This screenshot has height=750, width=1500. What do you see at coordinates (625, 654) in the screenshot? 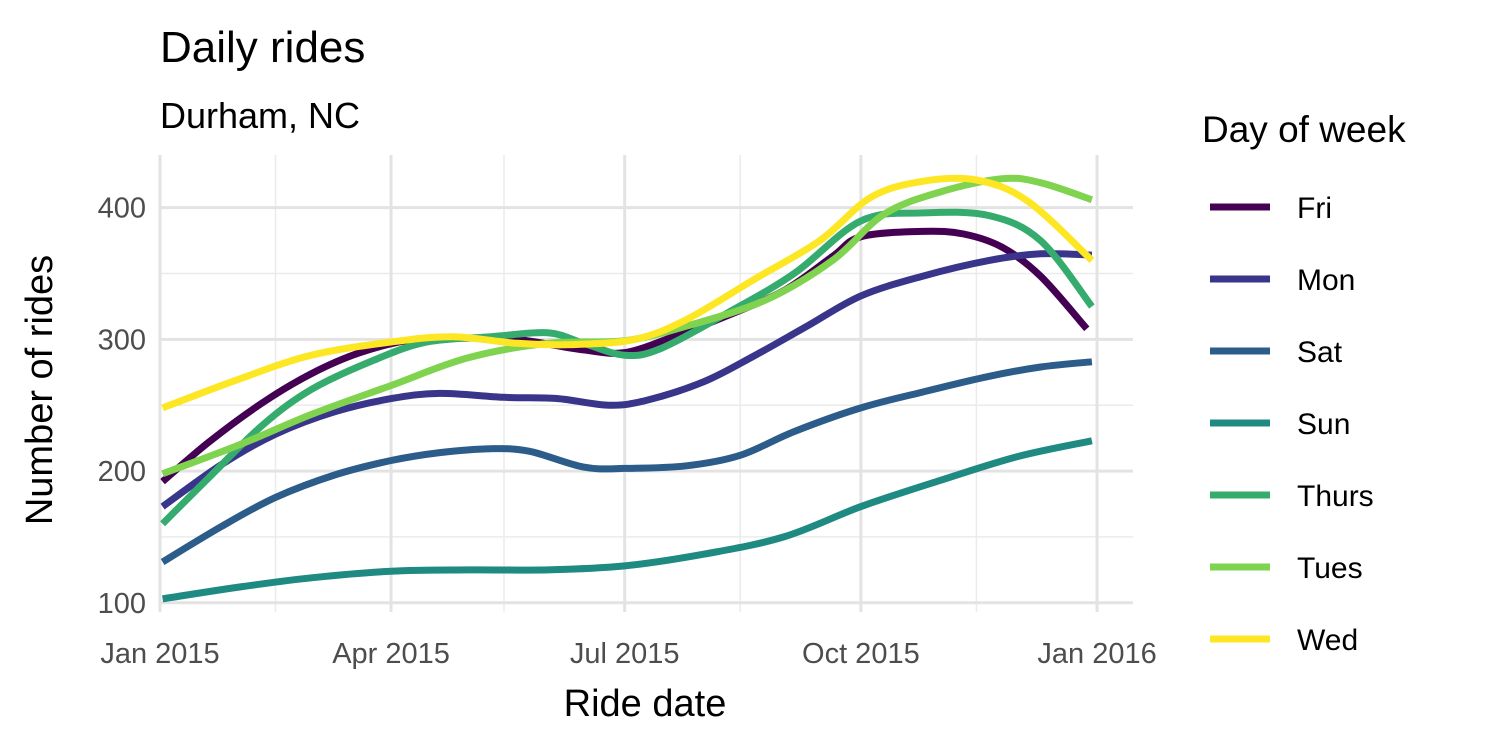
I see `x-tick-label: Jul 2015` at bounding box center [625, 654].